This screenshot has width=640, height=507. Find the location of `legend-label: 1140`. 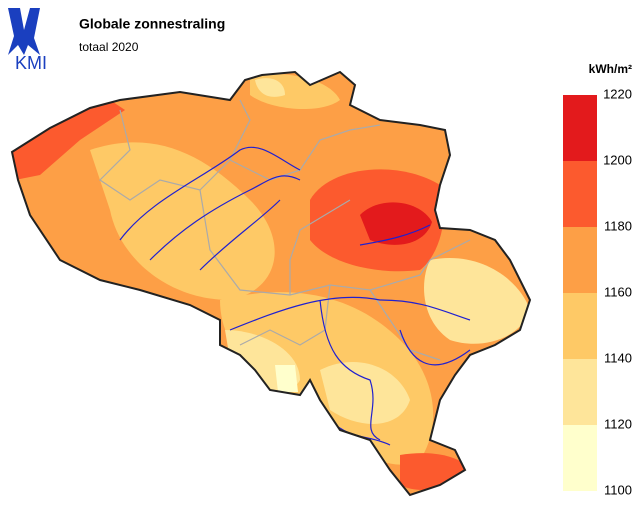

legend-label: 1140 is located at coordinates (618, 357).